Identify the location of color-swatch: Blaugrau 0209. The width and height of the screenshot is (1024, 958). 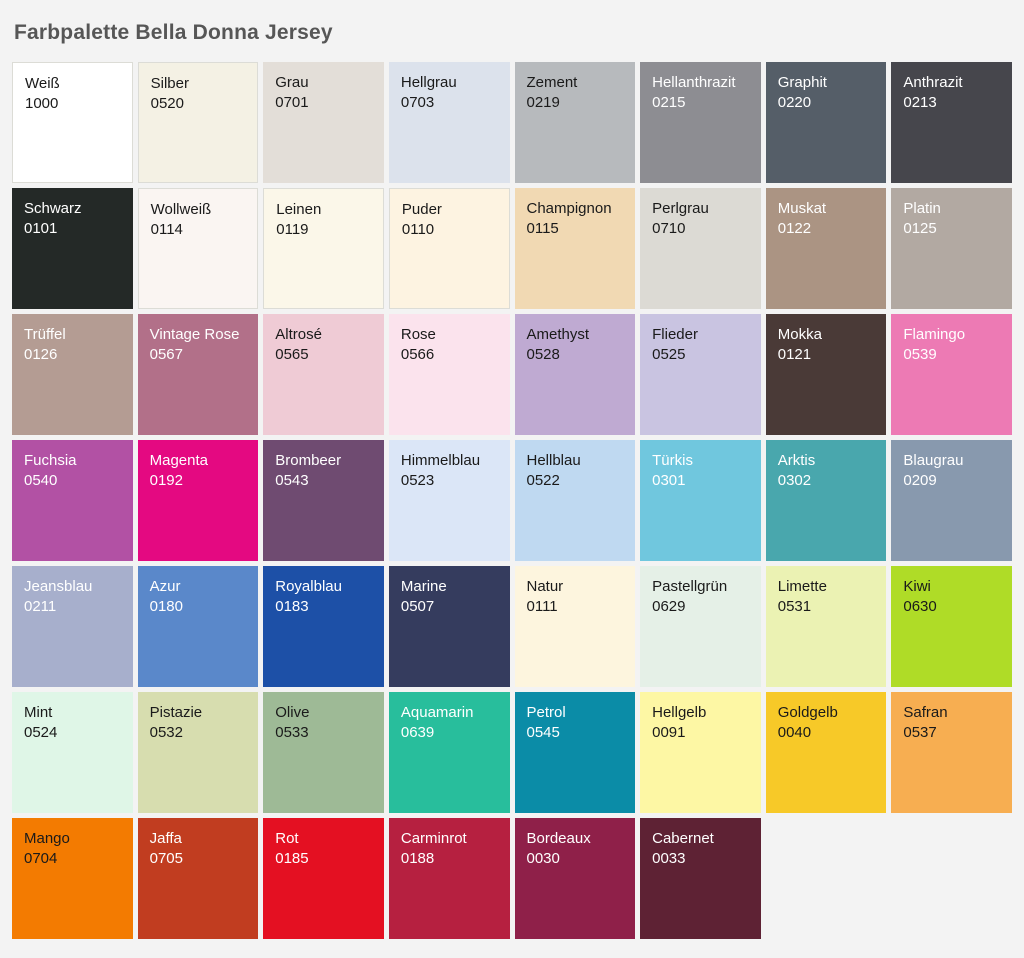
(951, 500).